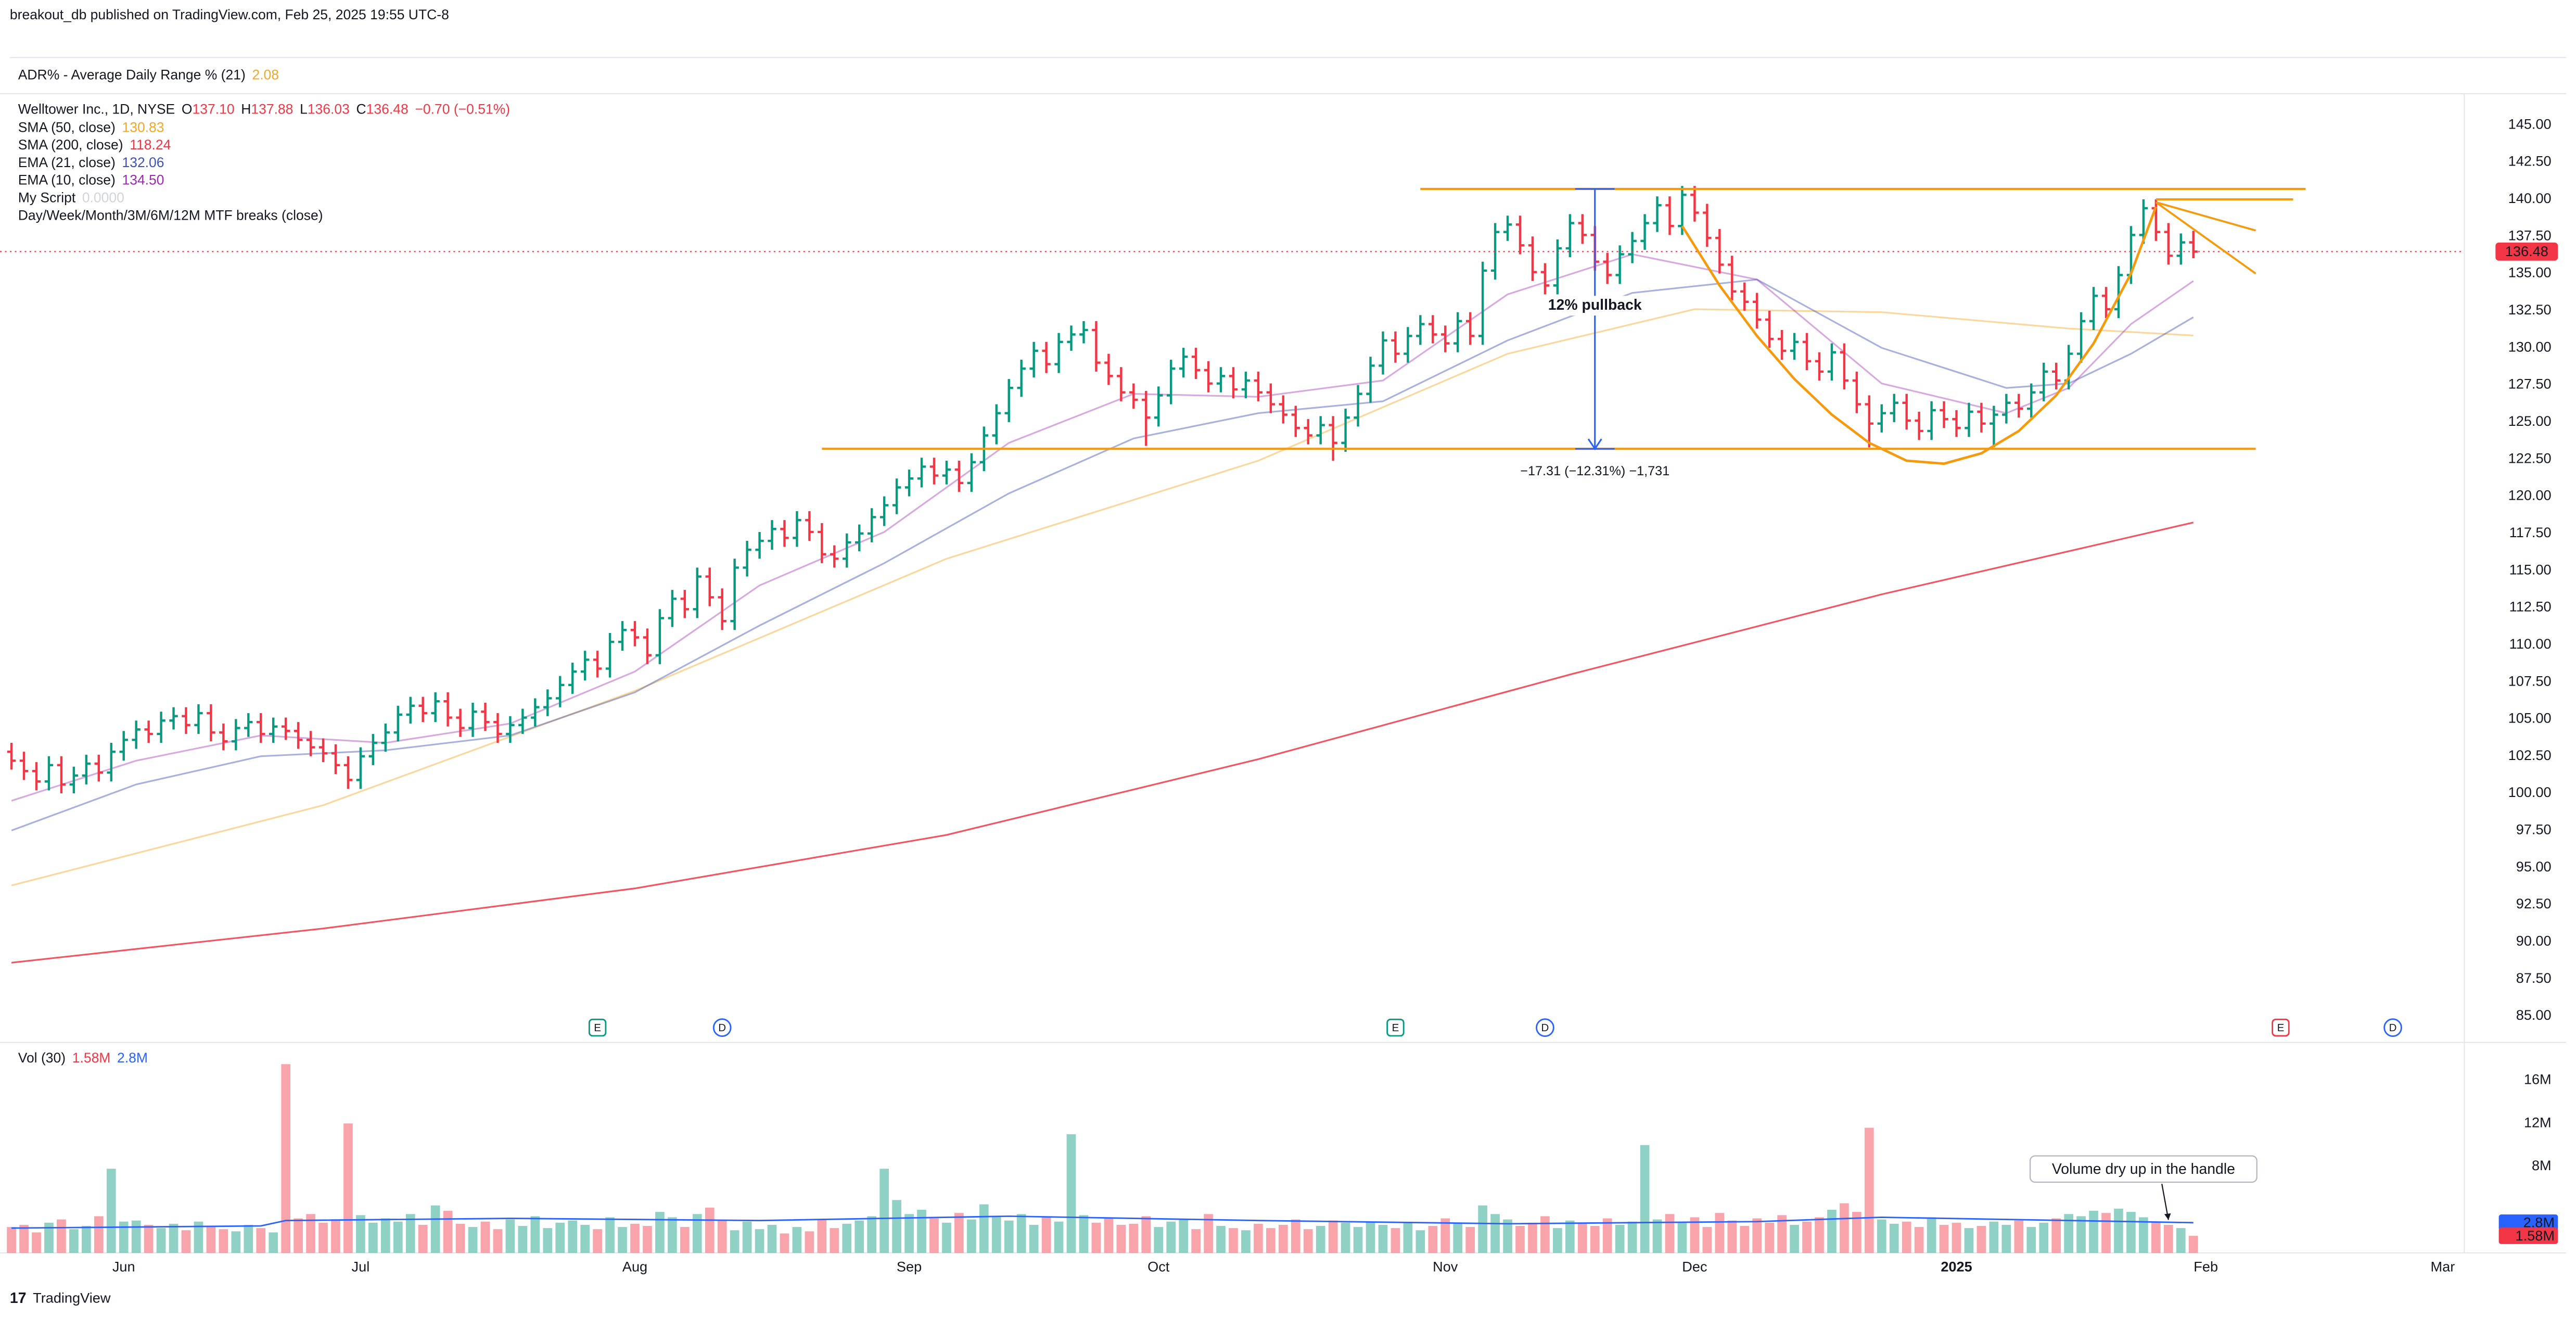  Describe the element at coordinates (265, 74) in the screenshot. I see `legend-text: 2.08` at that location.